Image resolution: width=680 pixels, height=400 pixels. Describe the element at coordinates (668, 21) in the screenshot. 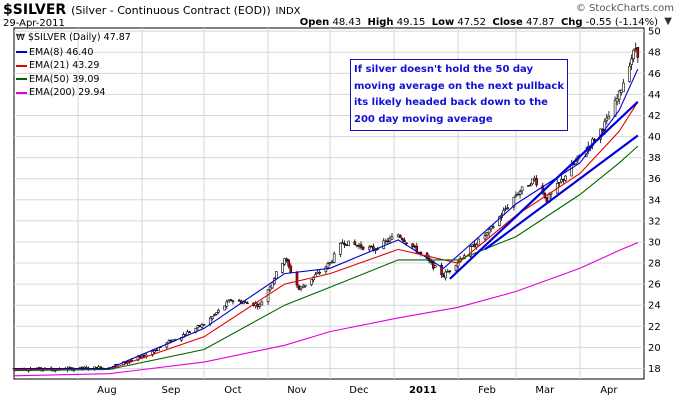

I see `triangle-down-icon: ▼` at that location.